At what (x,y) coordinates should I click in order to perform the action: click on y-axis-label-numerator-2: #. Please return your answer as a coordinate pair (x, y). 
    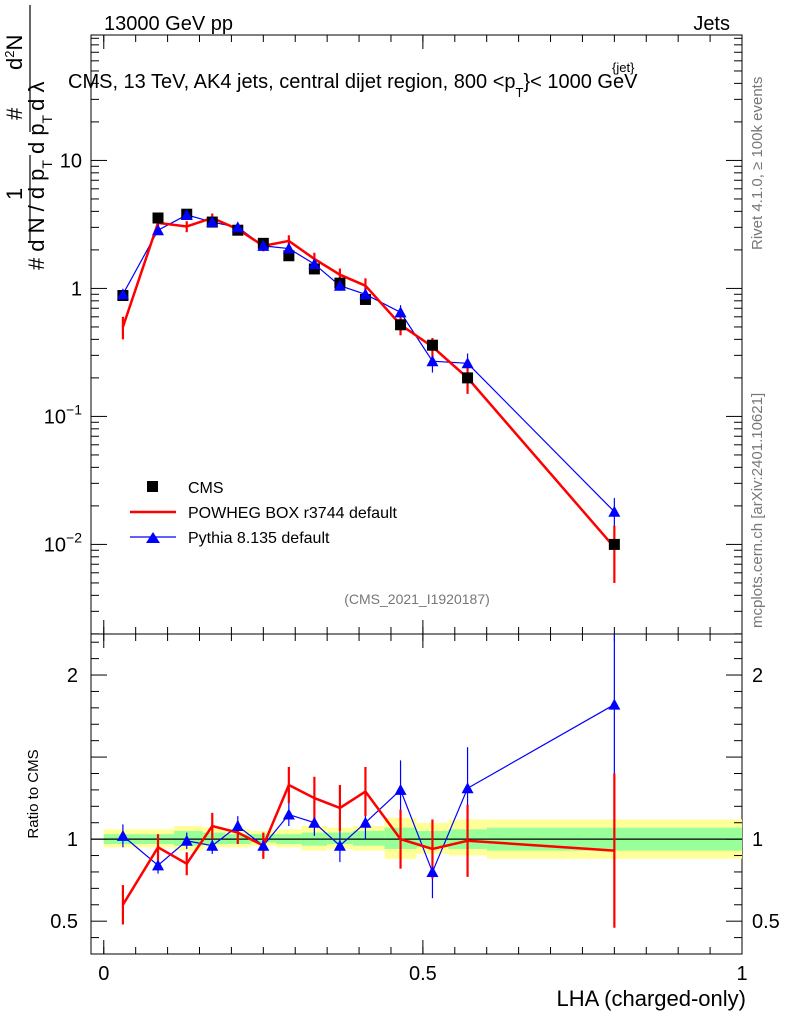
    Looking at the image, I should click on (14, 113).